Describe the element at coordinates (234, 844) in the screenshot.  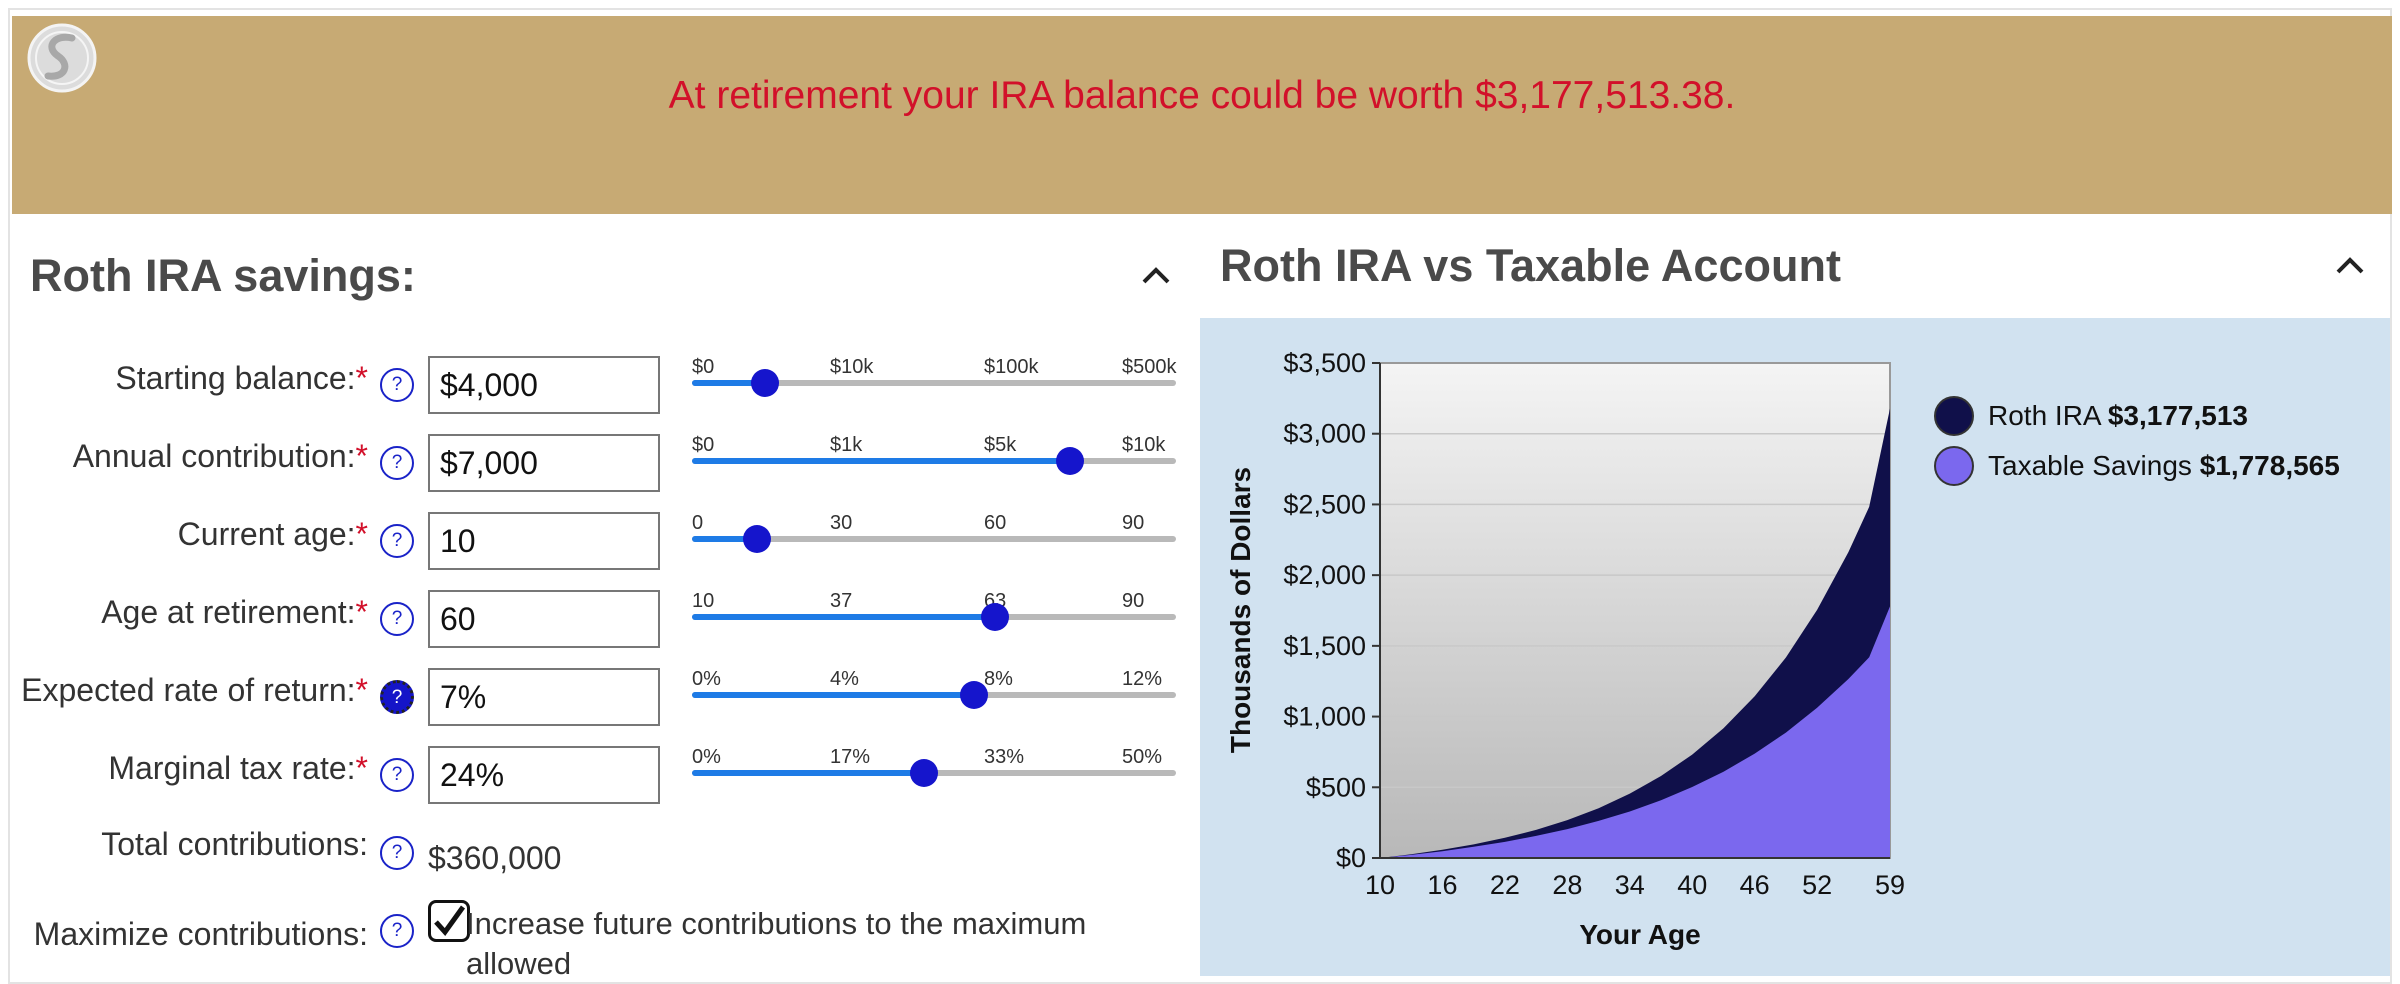
I see `total-contributions-label: Total contributions:` at that location.